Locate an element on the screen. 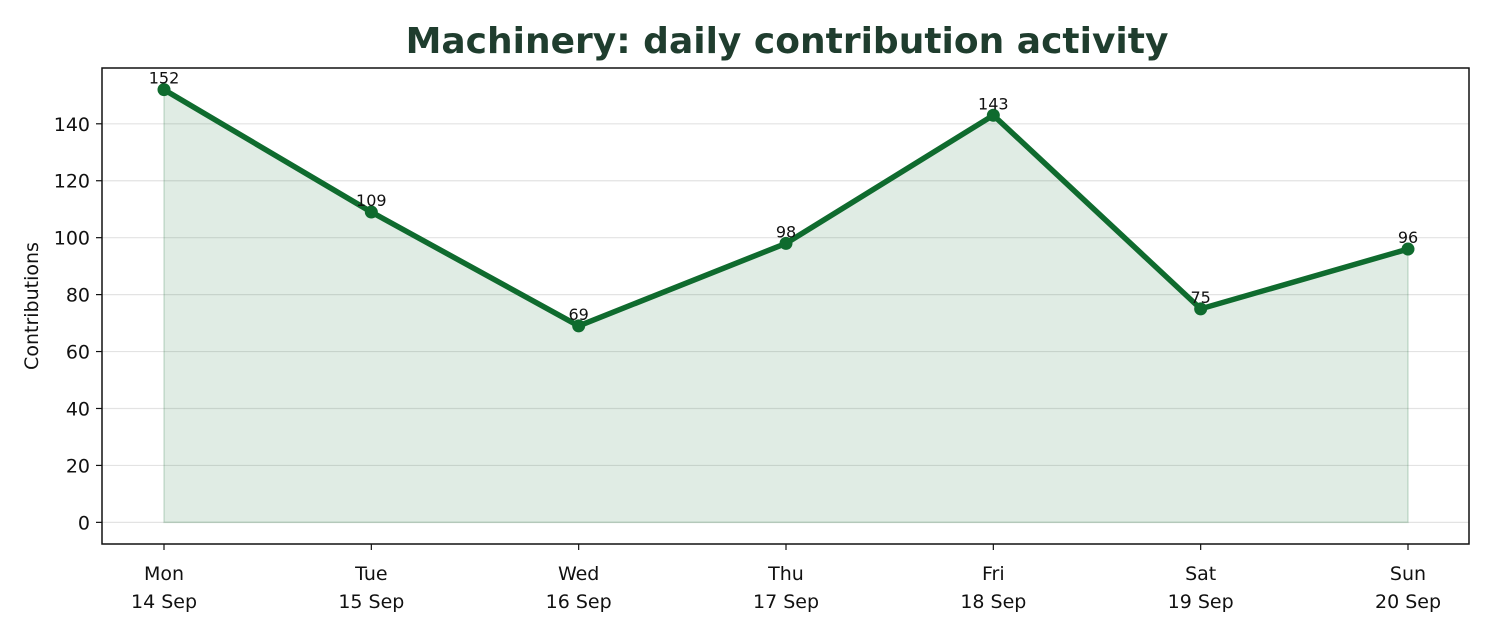 This screenshot has height=630, width=1485. x-tick-label-day: Sat is located at coordinates (1200, 574).